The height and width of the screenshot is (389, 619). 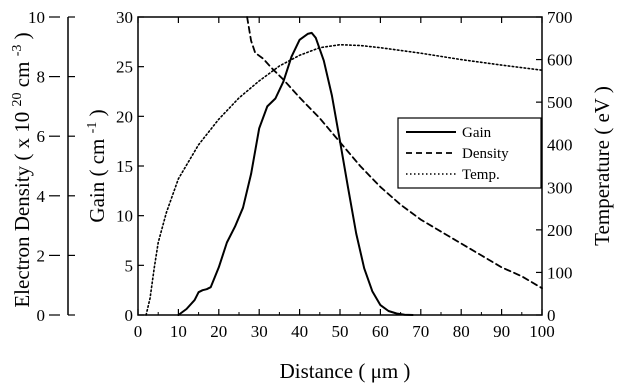 What do you see at coordinates (124, 116) in the screenshot?
I see `gain-tick-label: 20` at bounding box center [124, 116].